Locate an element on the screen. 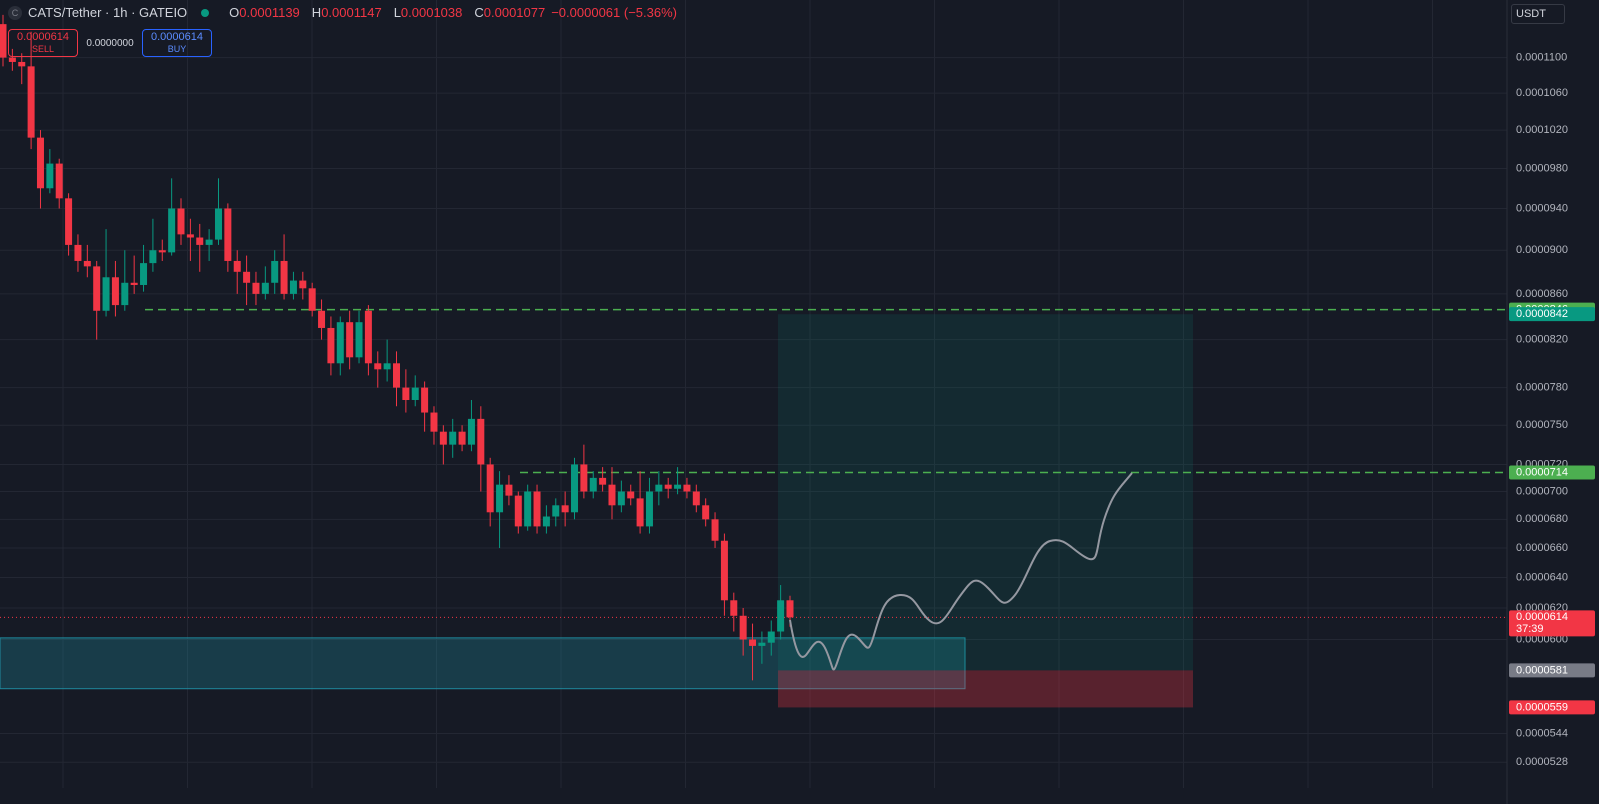 The width and height of the screenshot is (1599, 804). ohlc-key: H is located at coordinates (316, 12).